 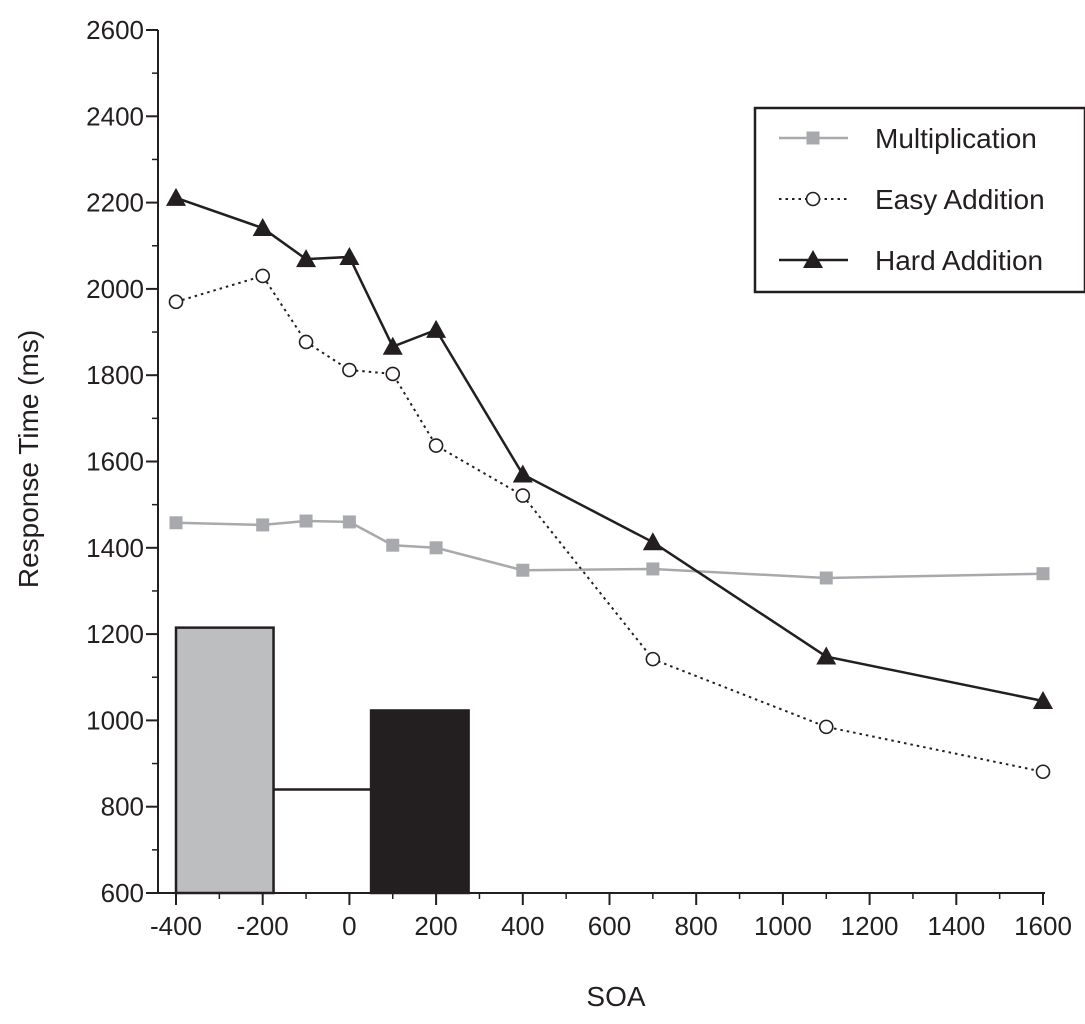 What do you see at coordinates (615, 996) in the screenshot?
I see `x-axis-title: SOA` at bounding box center [615, 996].